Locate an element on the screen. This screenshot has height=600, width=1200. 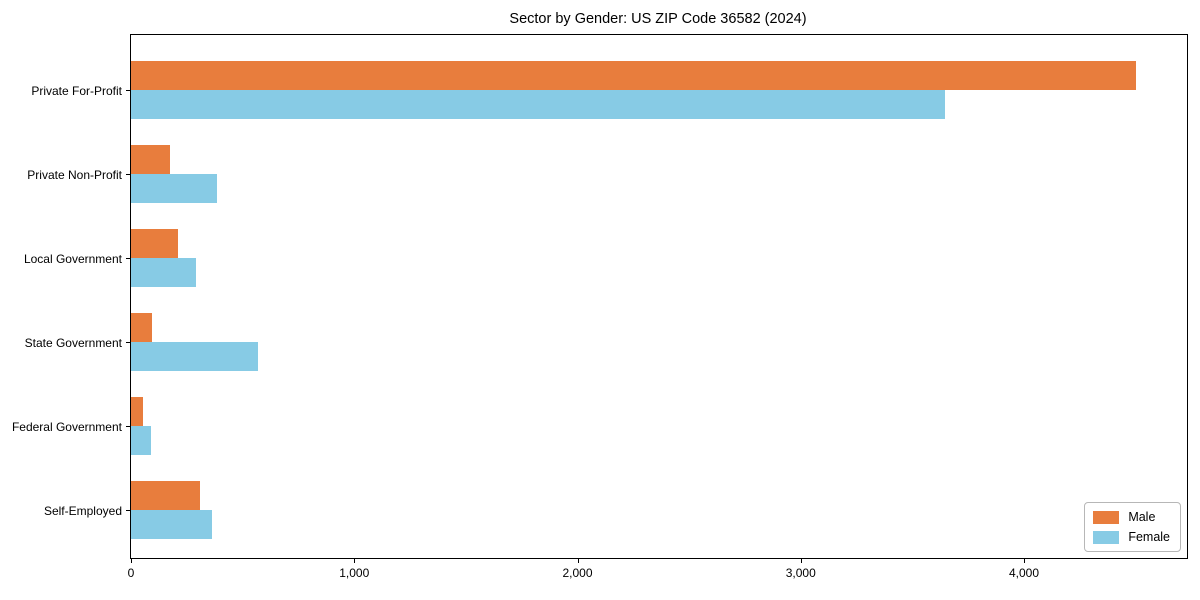
category-label: Self-Employed is located at coordinates (82, 510).